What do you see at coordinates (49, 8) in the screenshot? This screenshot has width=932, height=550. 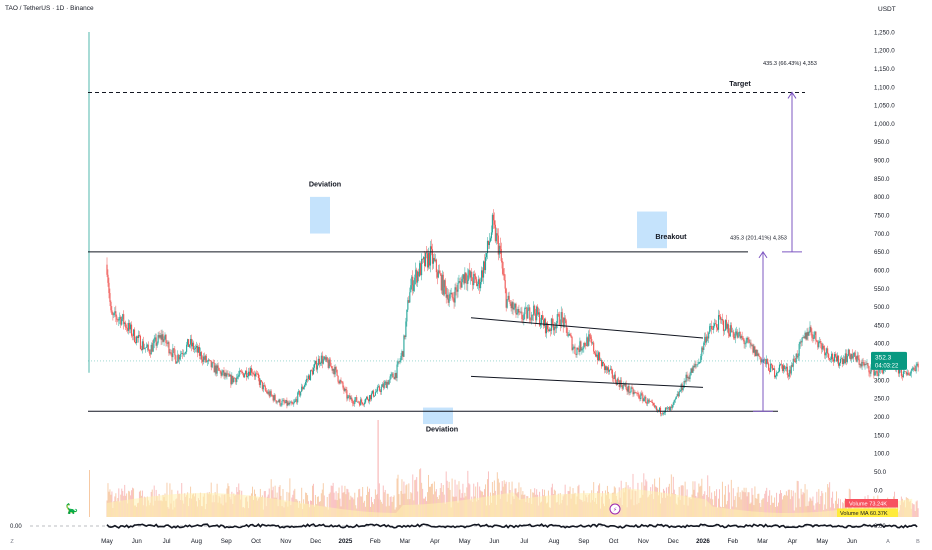 I see `symbol-title: TAO / TetherUS · 1D · Binance` at bounding box center [49, 8].